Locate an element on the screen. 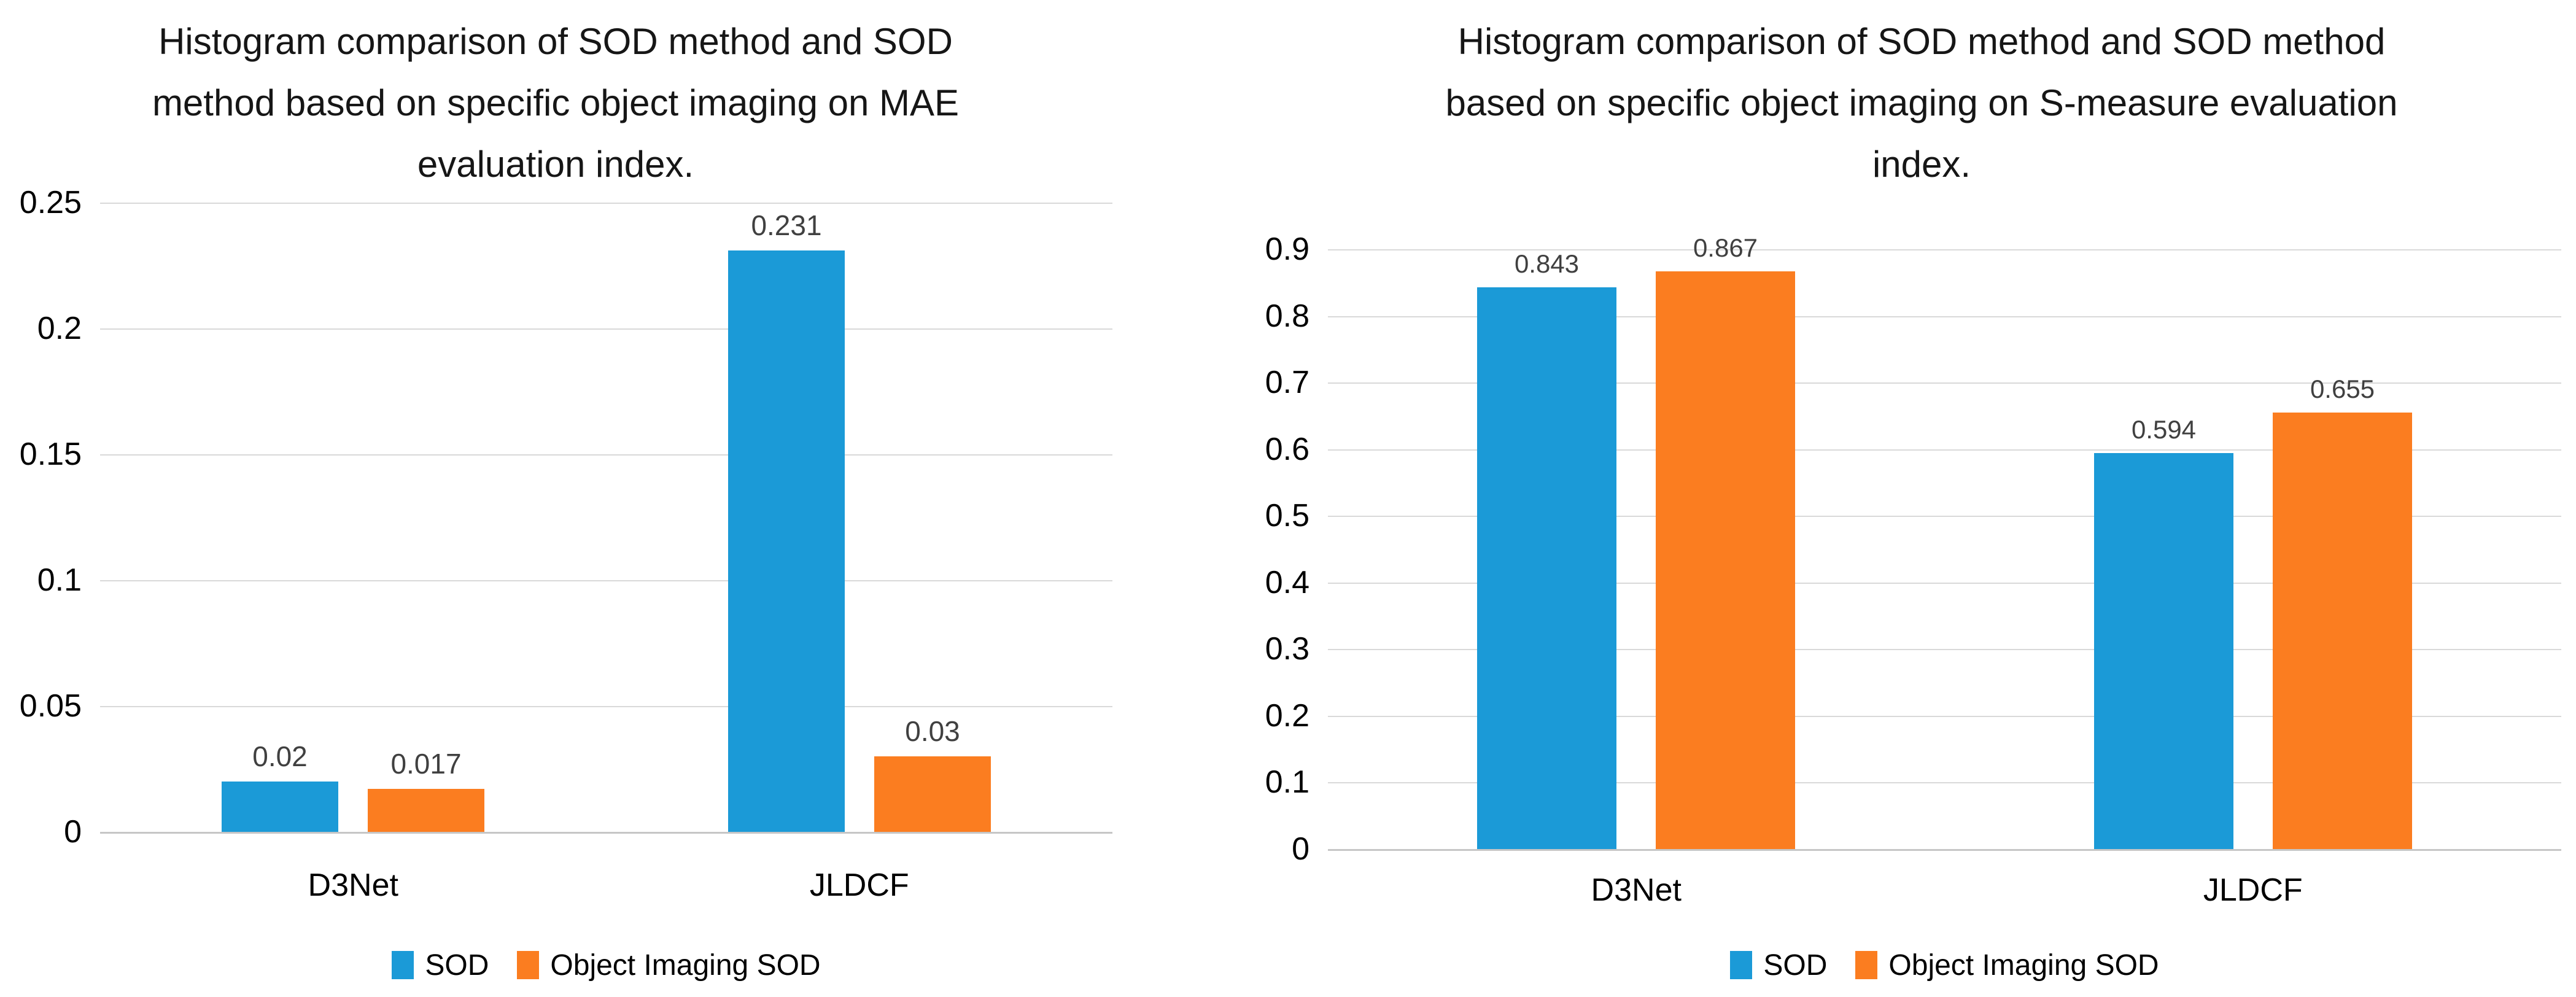 The height and width of the screenshot is (997, 2576). value-label-object-imaging-sod-jldcf: 0.655 is located at coordinates (2342, 388).